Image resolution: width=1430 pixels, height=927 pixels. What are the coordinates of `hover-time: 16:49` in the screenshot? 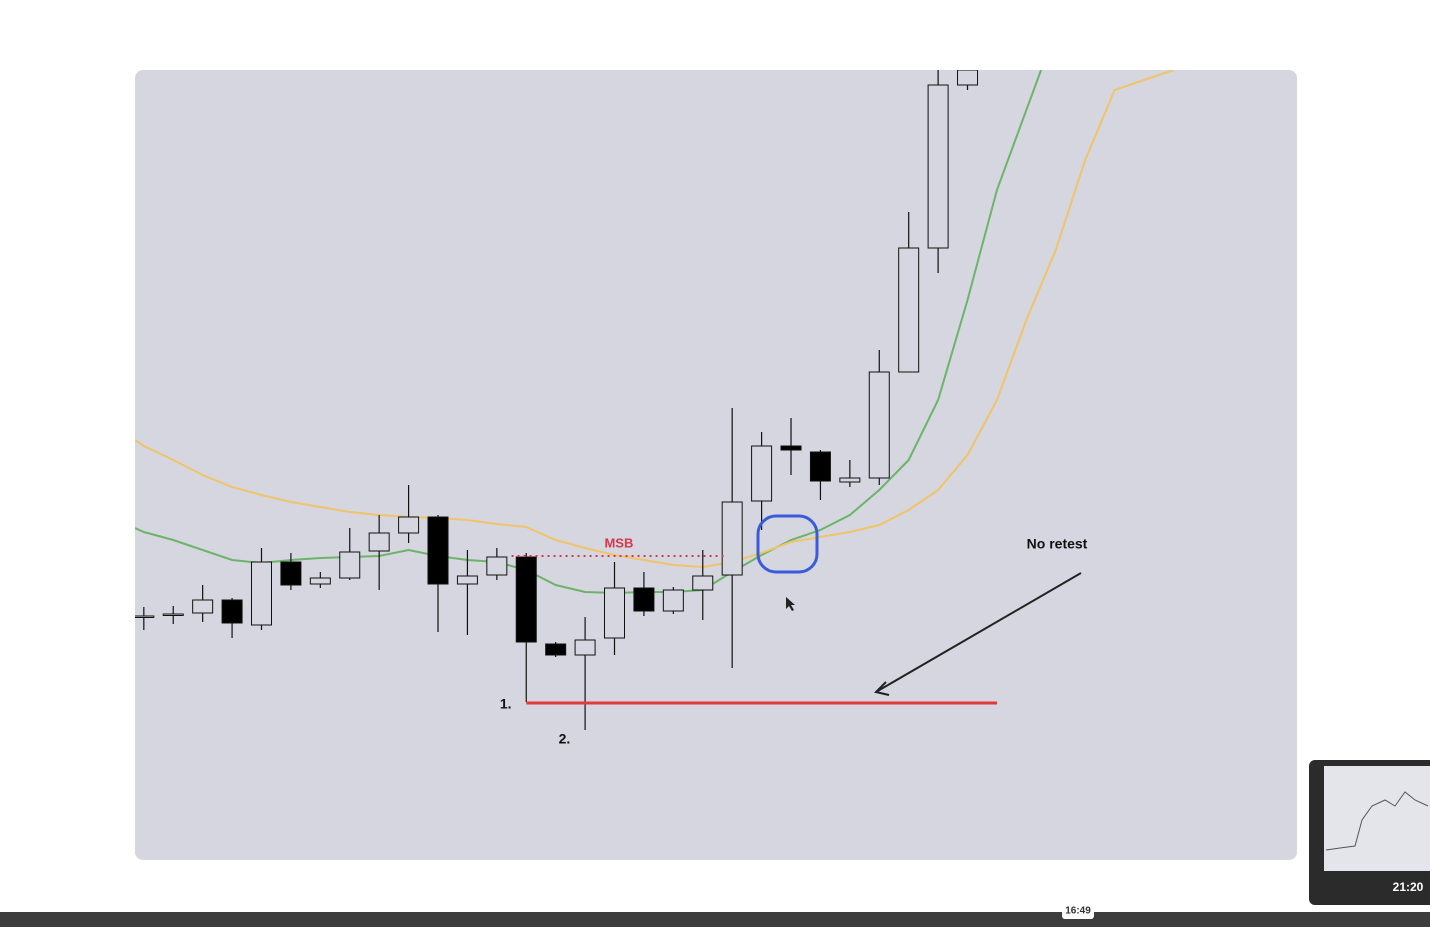 It's located at (1078, 911).